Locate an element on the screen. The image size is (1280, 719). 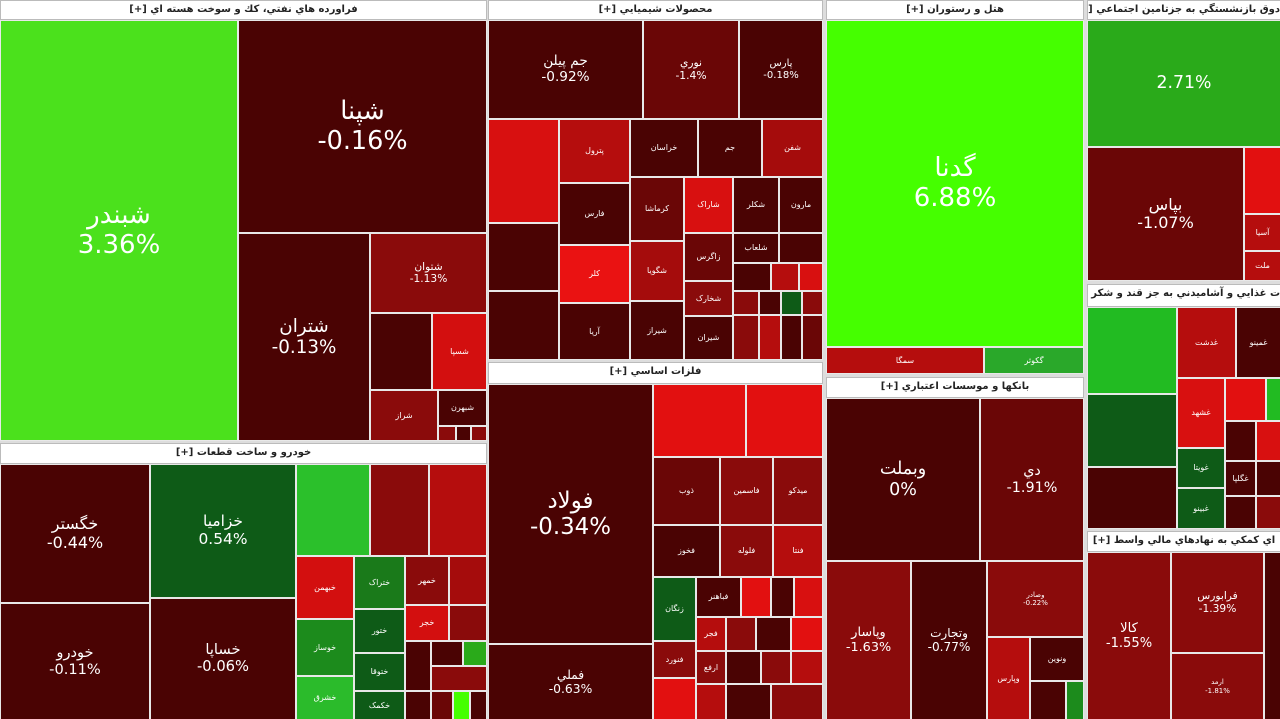
stock-tile: ونوين is located at coordinates (1057, 659).